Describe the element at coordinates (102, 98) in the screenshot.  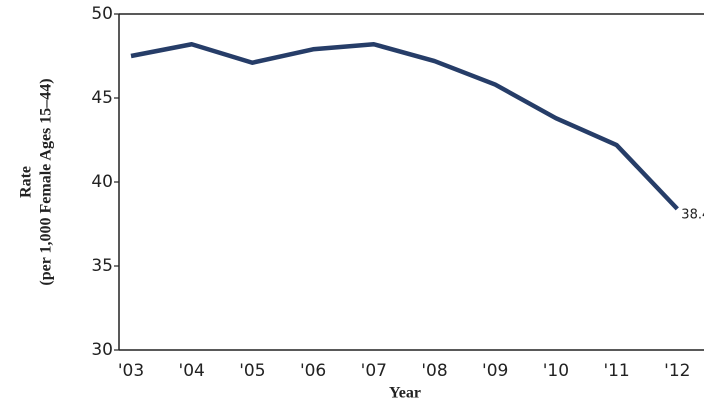
I see `y-tick-label: 45` at that location.